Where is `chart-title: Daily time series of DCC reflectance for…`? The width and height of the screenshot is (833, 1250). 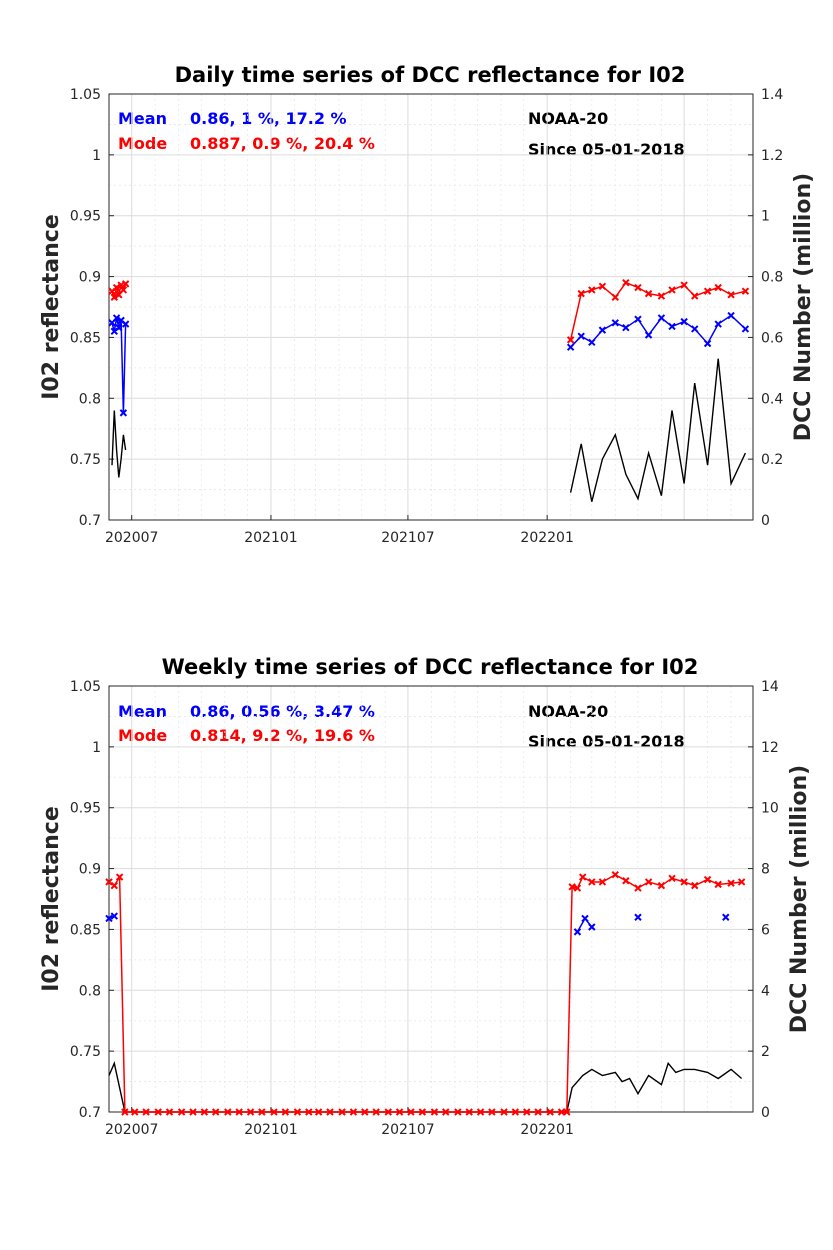
chart-title: Daily time series of DCC reflectance for… is located at coordinates (430, 75).